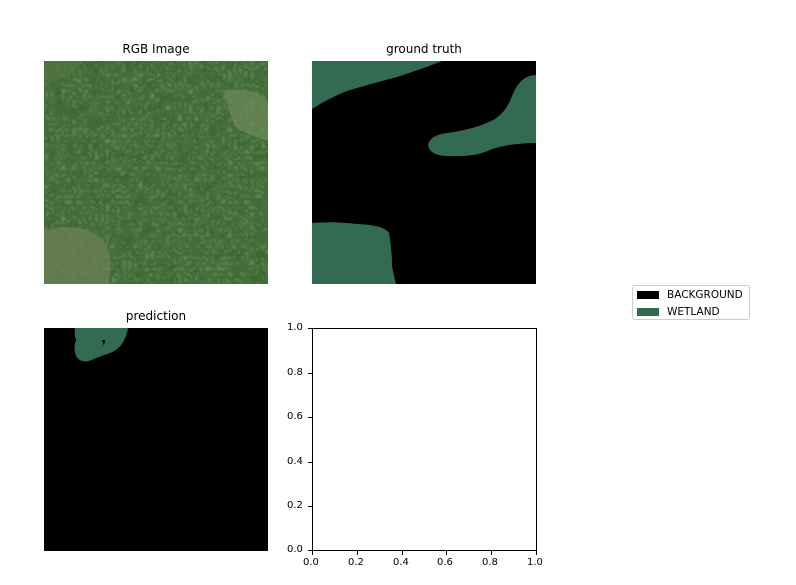 Image resolution: width=796 pixels, height=585 pixels. I want to click on x-tick-label: 1.0, so click(535, 562).